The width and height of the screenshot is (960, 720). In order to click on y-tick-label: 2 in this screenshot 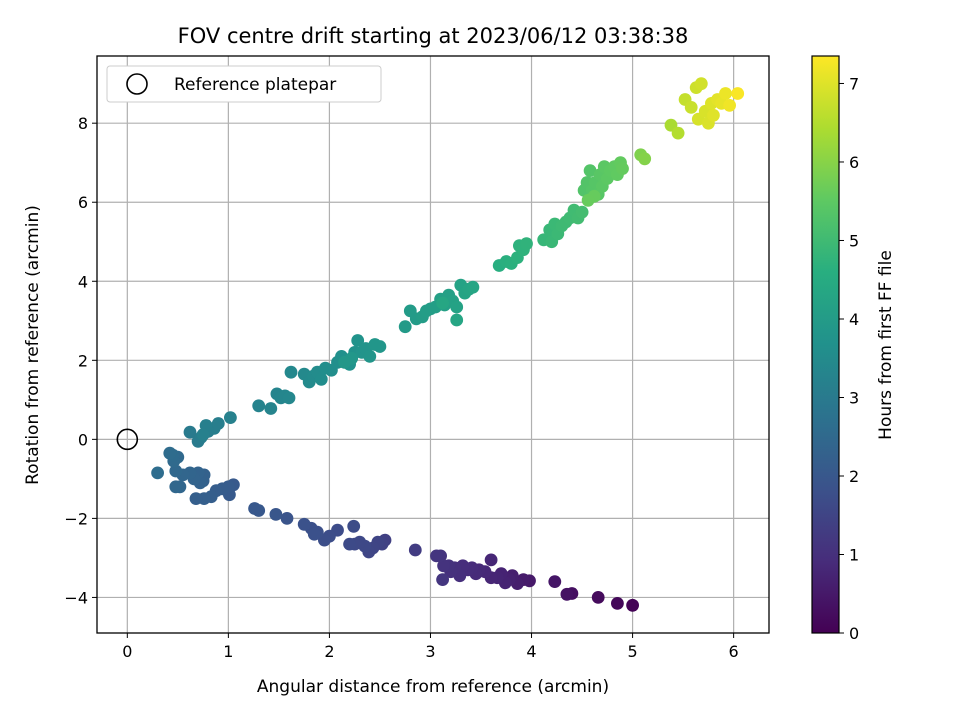, I will do `click(83, 360)`.